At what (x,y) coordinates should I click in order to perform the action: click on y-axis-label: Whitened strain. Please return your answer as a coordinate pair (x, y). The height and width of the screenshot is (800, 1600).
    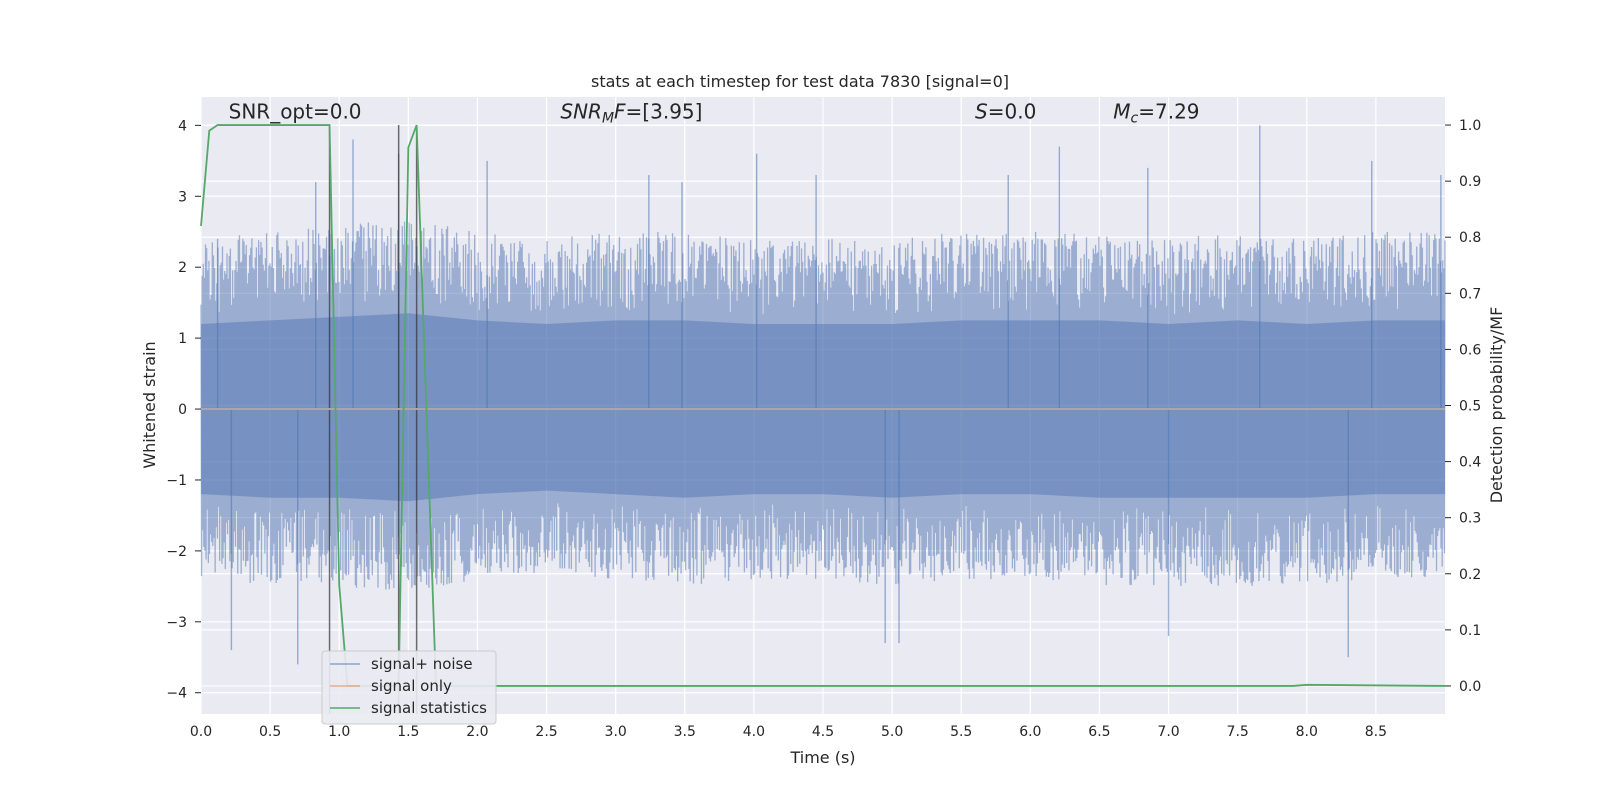
    Looking at the image, I should click on (149, 404).